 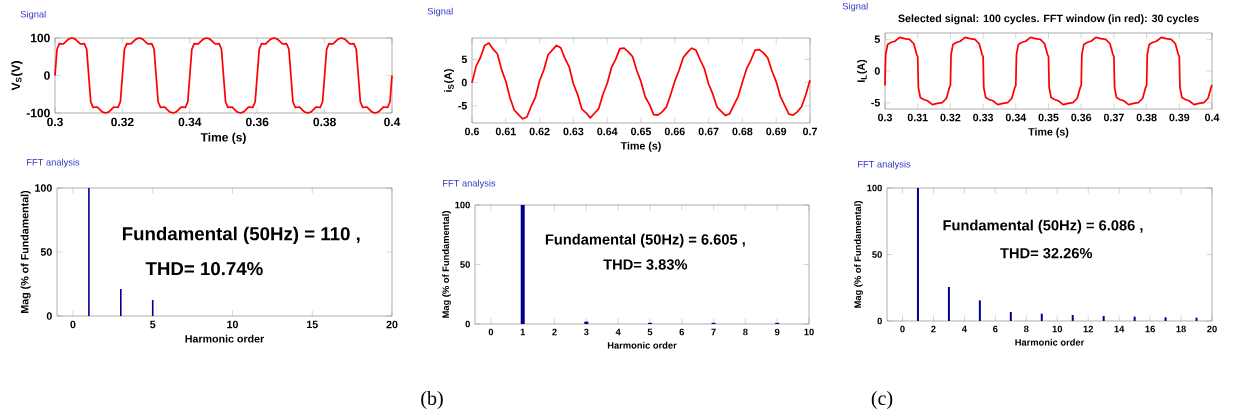 What do you see at coordinates (1113, 117) in the screenshot?
I see `x-tick-label: 0.37` at bounding box center [1113, 117].